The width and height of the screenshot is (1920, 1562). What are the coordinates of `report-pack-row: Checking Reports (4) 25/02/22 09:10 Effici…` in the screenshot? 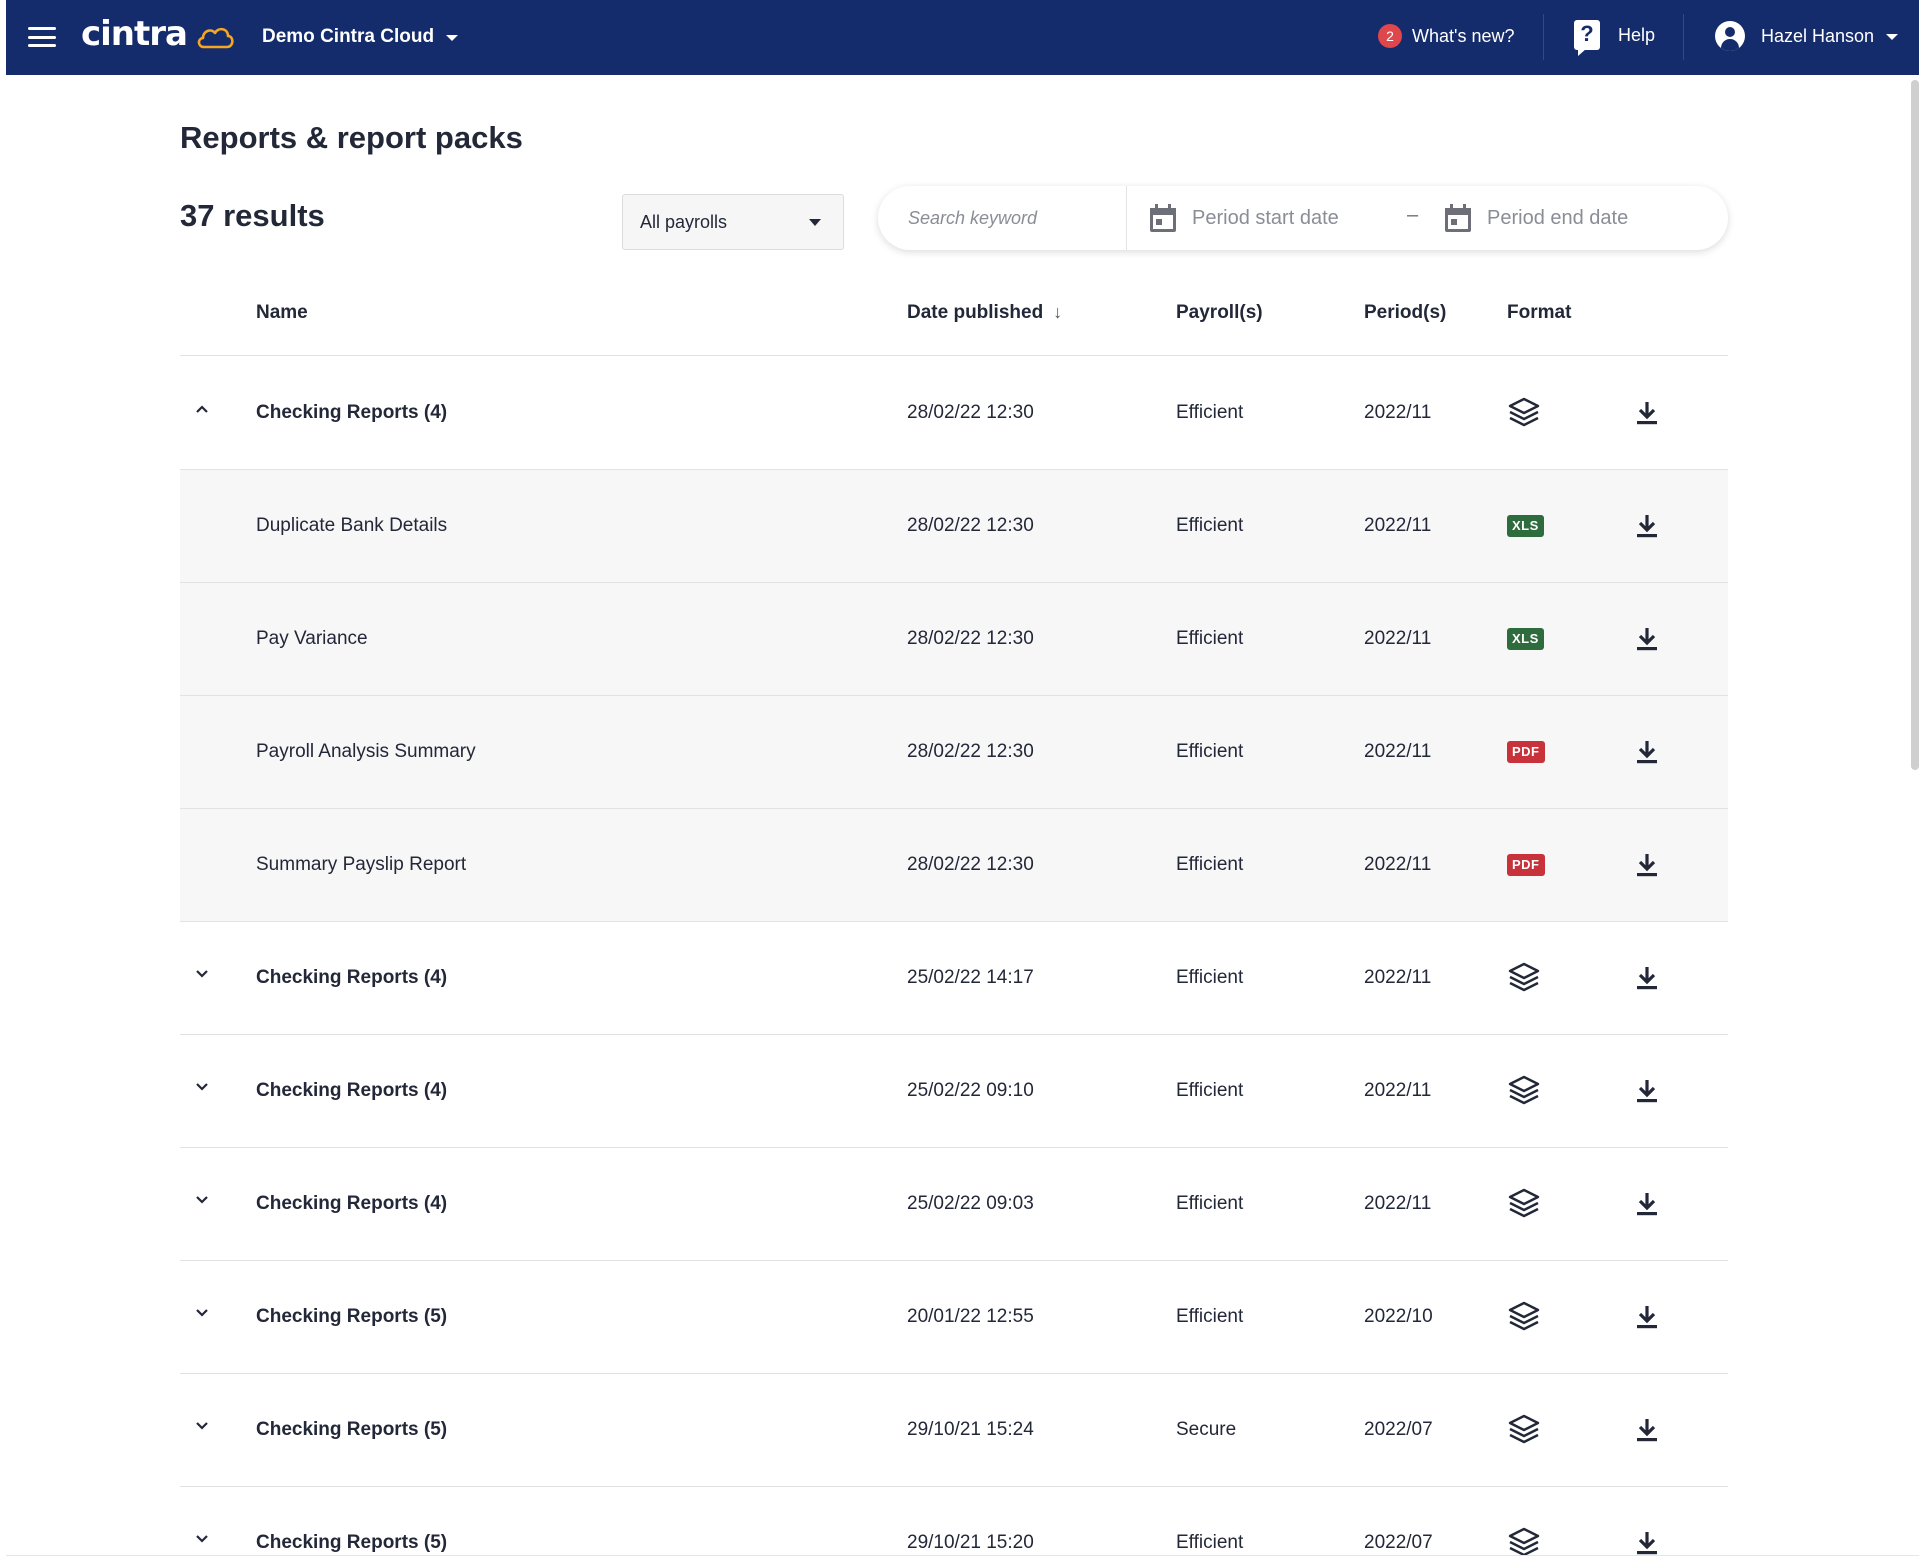 It's located at (954, 1091).